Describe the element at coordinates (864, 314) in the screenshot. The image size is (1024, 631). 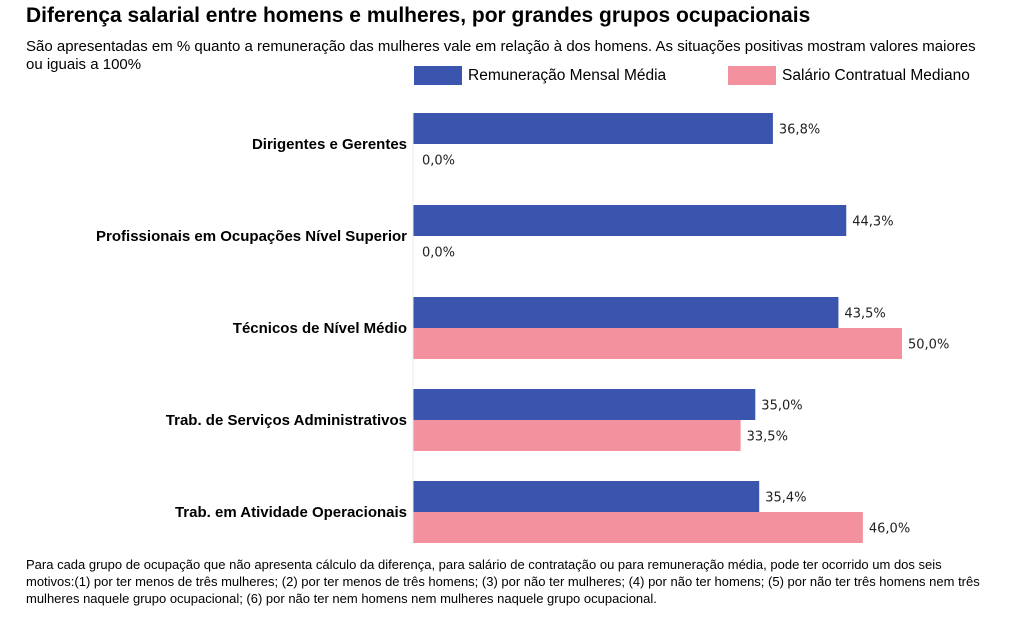
I see `data-label: 43,5%` at that location.